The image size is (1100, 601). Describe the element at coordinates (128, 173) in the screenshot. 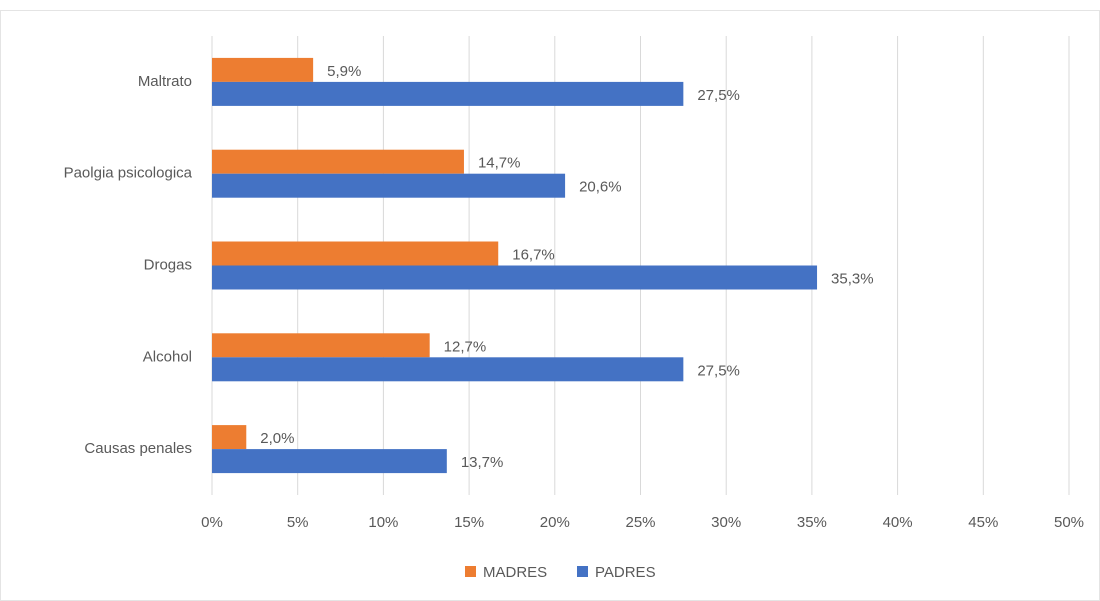

I see `y-tick-label: Paolgia psicologica` at that location.